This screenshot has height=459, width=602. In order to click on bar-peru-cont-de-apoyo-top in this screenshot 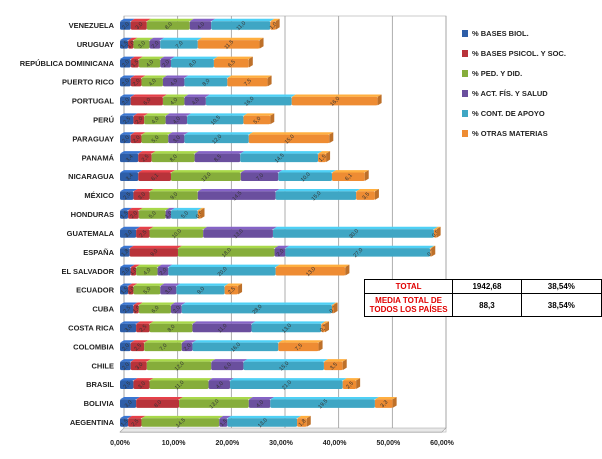, I will do `click(217, 114)`.